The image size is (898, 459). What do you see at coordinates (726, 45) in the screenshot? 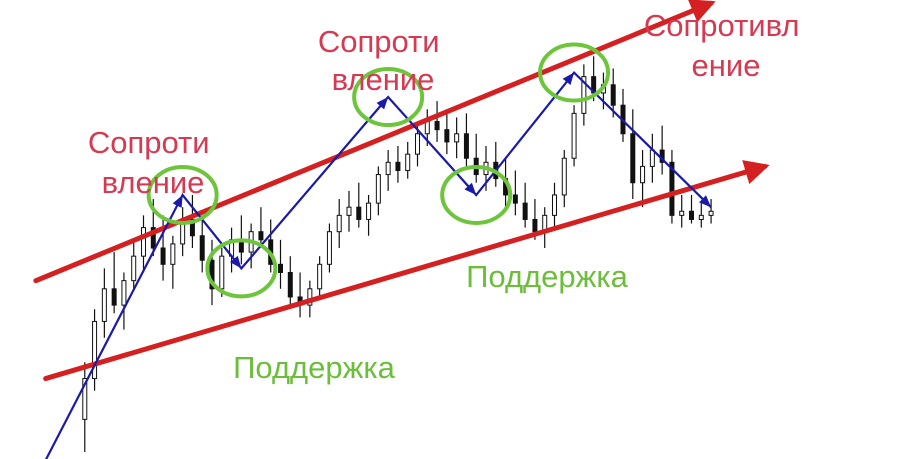
I see `resistance-label-3: Сопротивл ение` at bounding box center [726, 45].